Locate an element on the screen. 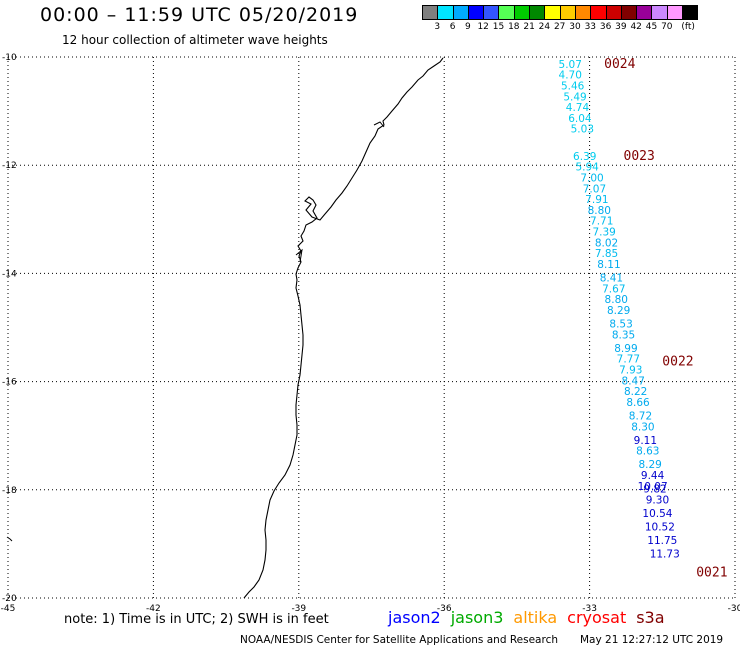 The height and width of the screenshot is (650, 740). color-scale-tick: 24 is located at coordinates (544, 27).